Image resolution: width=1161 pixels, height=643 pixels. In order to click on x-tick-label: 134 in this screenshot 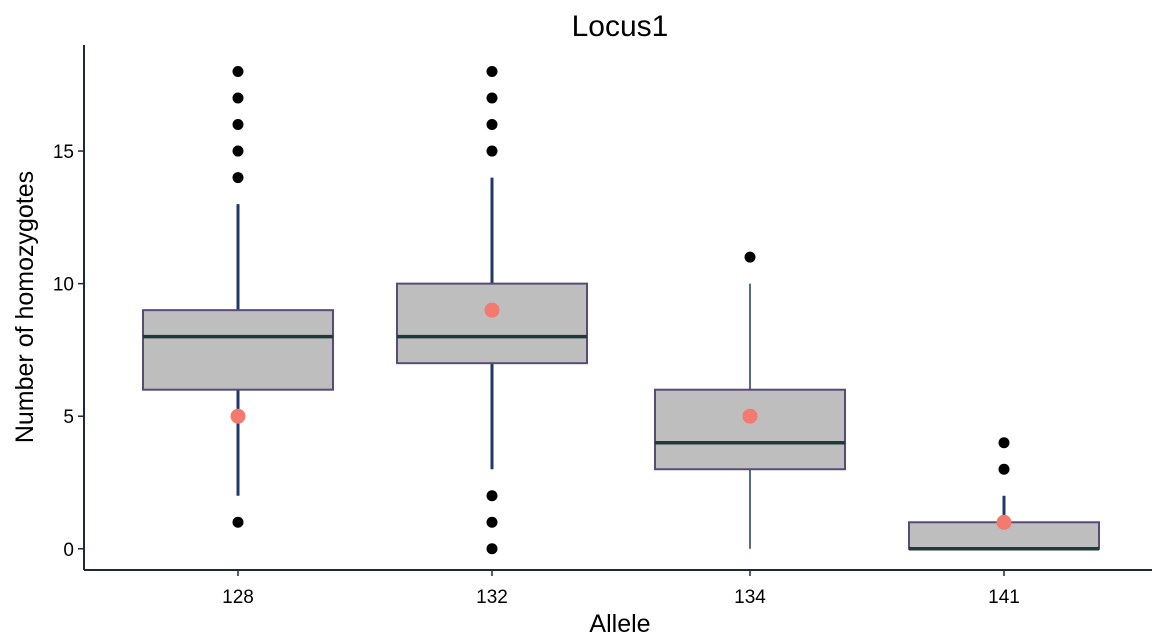, I will do `click(750, 597)`.